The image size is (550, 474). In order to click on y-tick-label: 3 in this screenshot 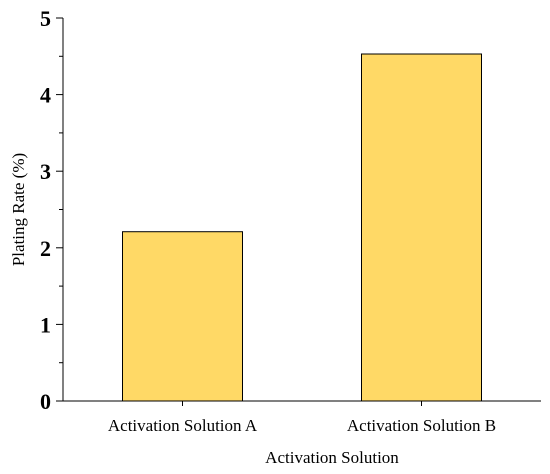, I will do `click(45, 171)`.